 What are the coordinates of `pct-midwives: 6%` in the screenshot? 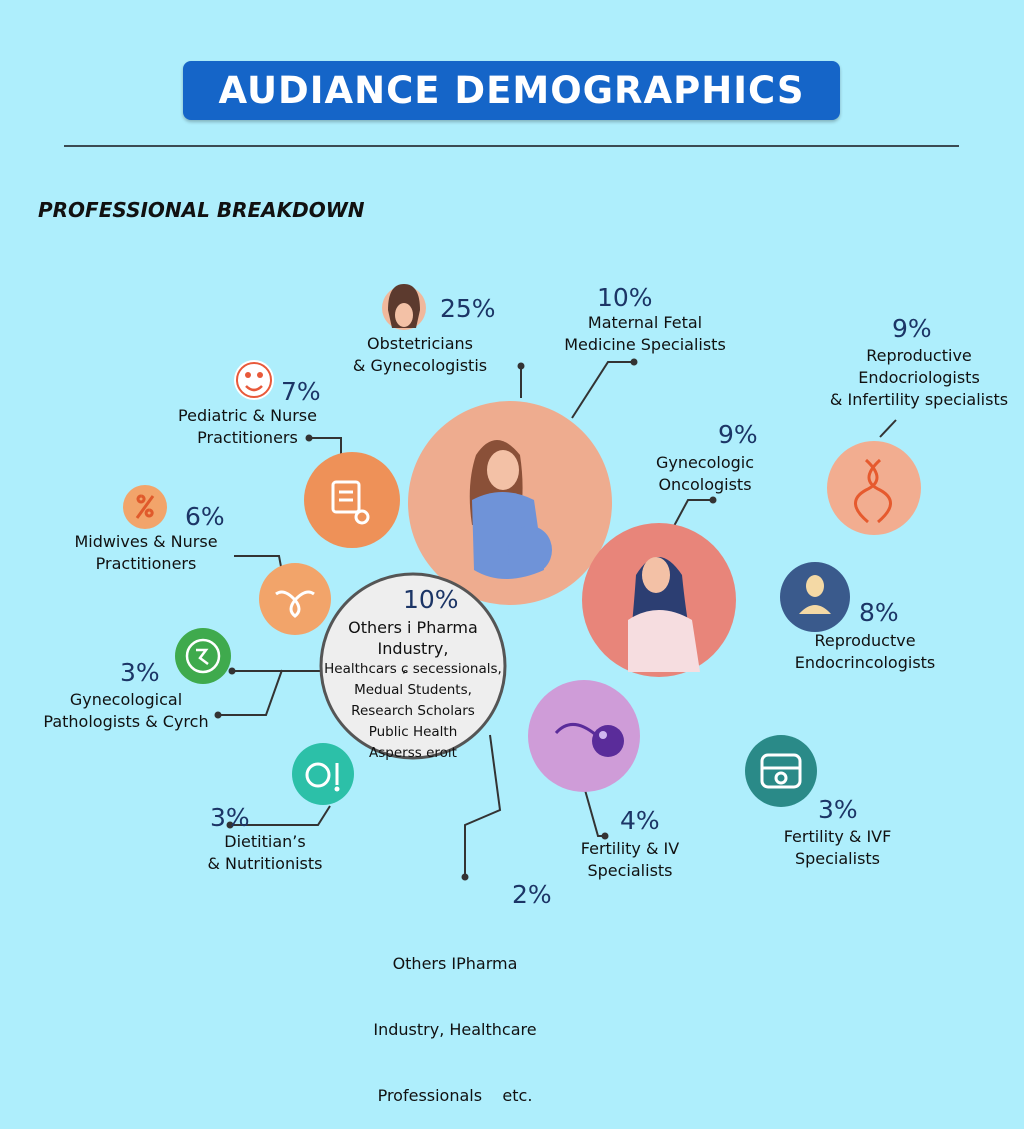 It's located at (205, 516).